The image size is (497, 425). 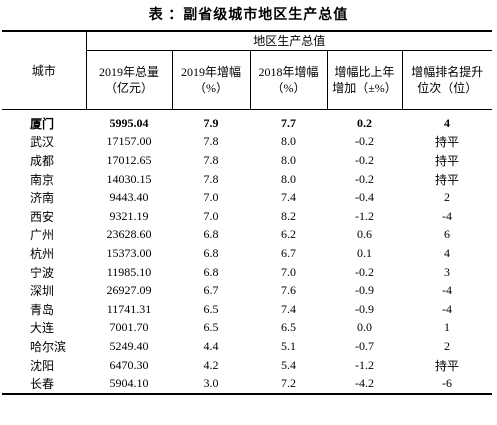 What do you see at coordinates (247, 216) in the screenshot?
I see `table-row: 西安 9321.19 7.0 8.2 -1.2 -4` at bounding box center [247, 216].